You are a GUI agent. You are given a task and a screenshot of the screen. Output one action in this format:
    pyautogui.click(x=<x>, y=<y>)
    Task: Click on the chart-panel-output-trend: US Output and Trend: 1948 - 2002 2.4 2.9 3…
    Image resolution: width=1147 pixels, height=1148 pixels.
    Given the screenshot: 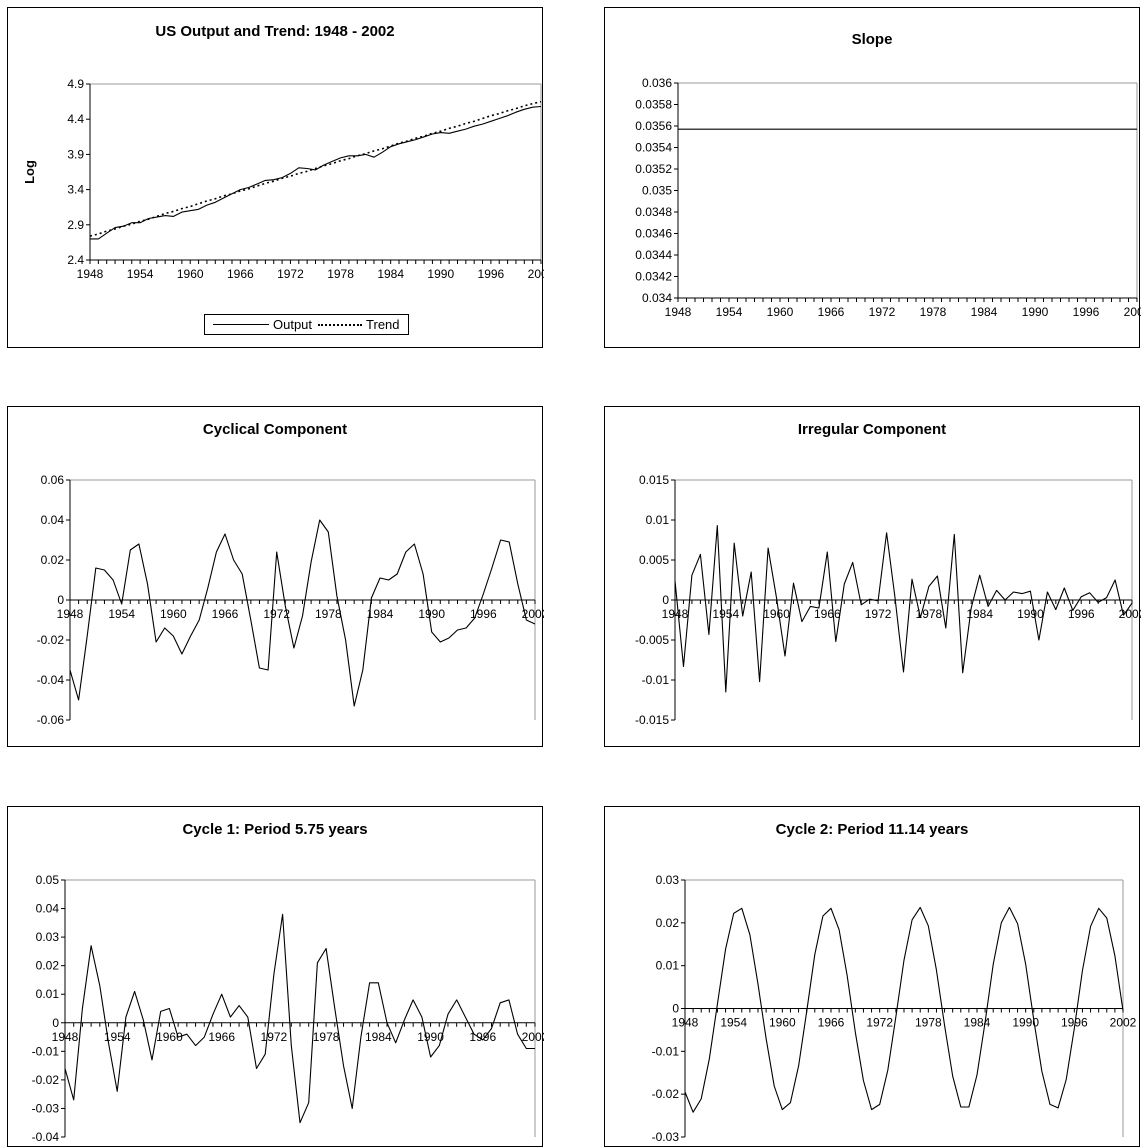 What is the action you would take?
    pyautogui.click(x=275, y=177)
    